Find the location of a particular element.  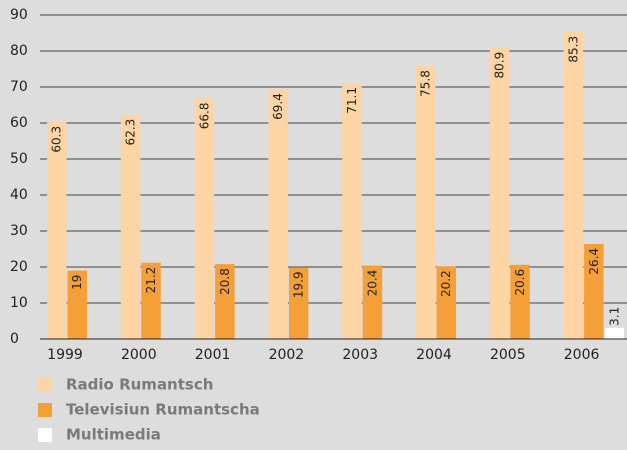

x-tick-label: 2005 is located at coordinates (508, 355).